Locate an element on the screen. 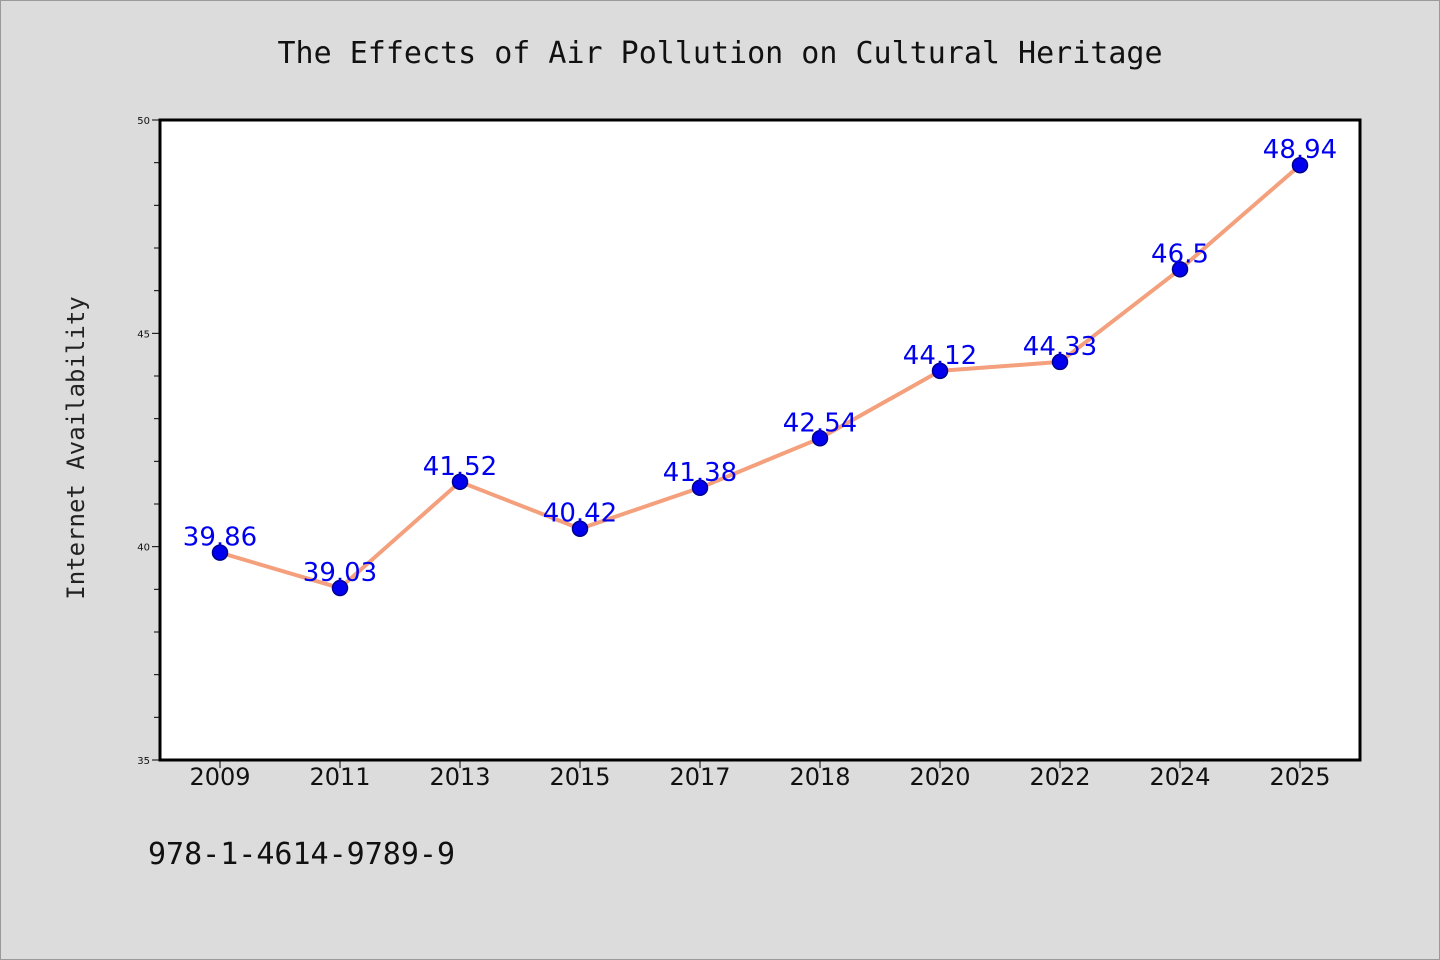 The height and width of the screenshot is (960, 1440). data-label: 44.33 is located at coordinates (1060, 347).